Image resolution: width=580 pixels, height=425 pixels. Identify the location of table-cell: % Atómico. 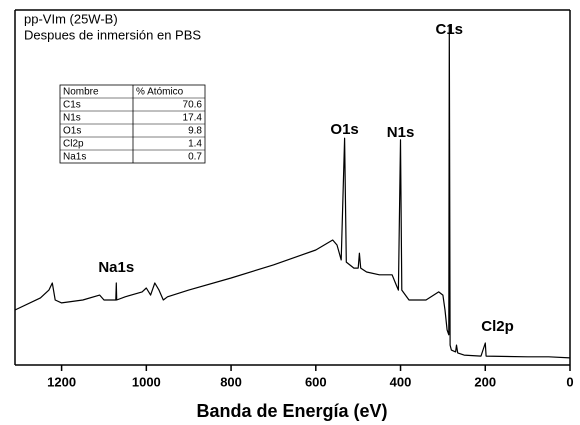
(160, 92).